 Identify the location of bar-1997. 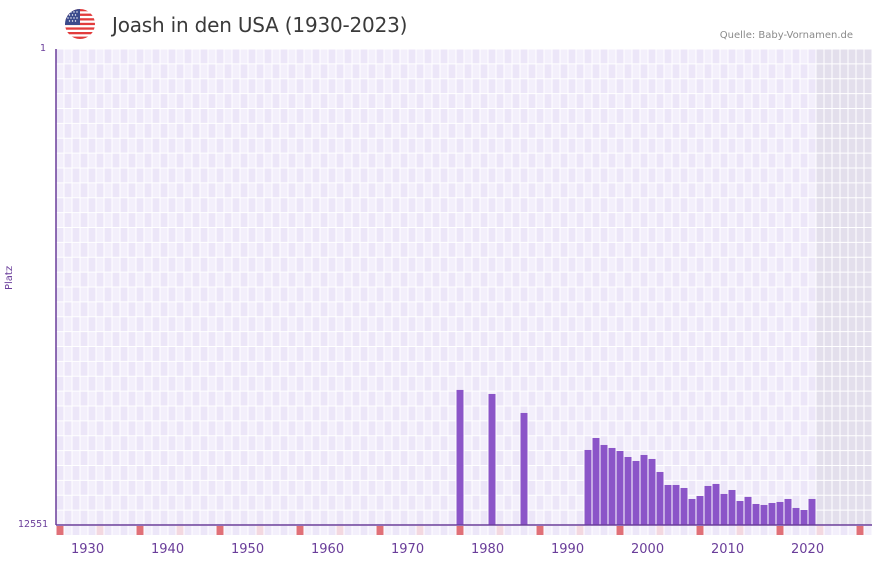
(612, 486).